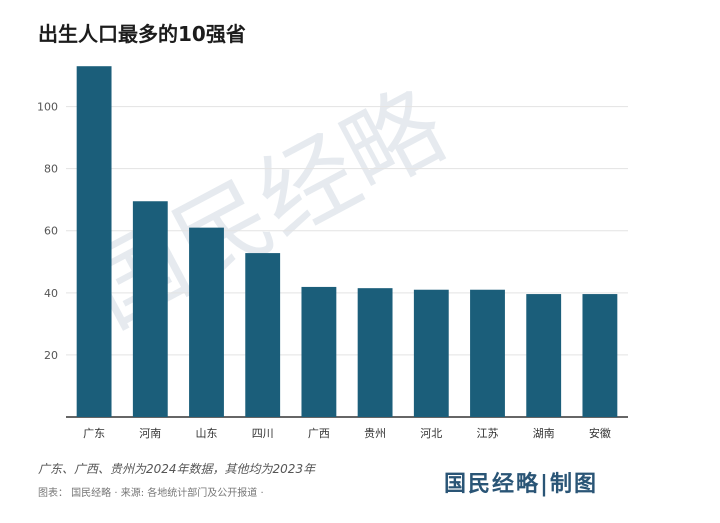 The height and width of the screenshot is (523, 720). I want to click on data-note: 广东、广西、贵州为2024年数据，其他均为2023年, so click(177, 469).